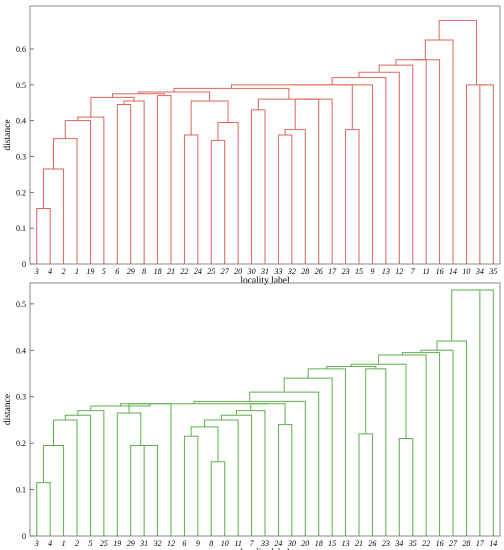 Image resolution: width=504 pixels, height=550 pixels. Describe the element at coordinates (21, 490) in the screenshot. I see `y-tick-label: 0.1` at that location.